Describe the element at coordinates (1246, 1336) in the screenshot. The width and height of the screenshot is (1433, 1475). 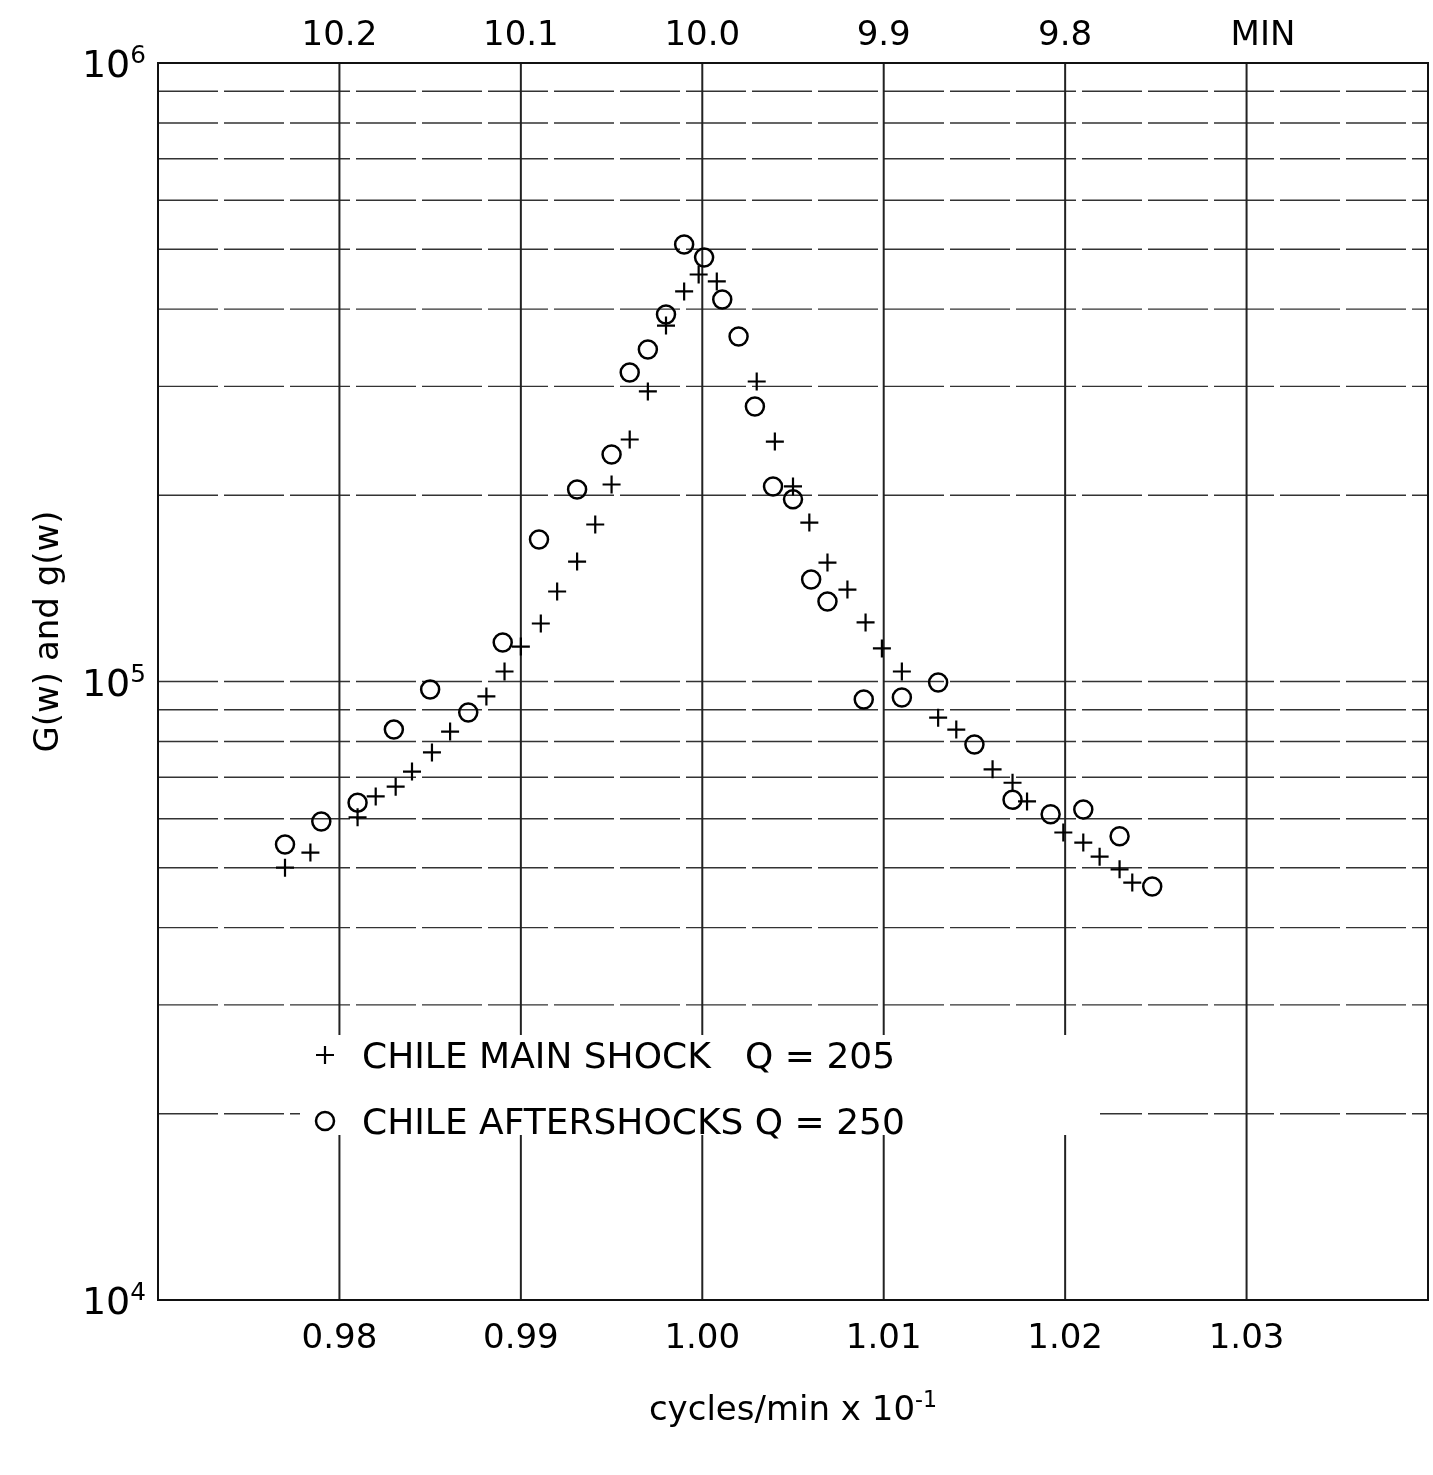
I see `x-tick-label: 1.03` at that location.